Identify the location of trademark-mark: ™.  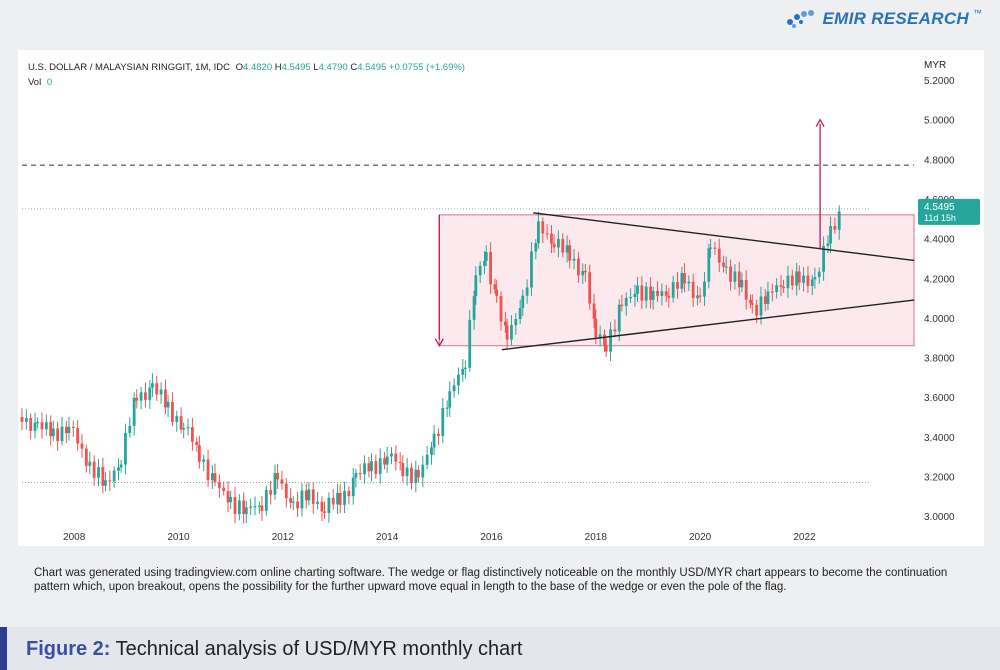
(977, 13).